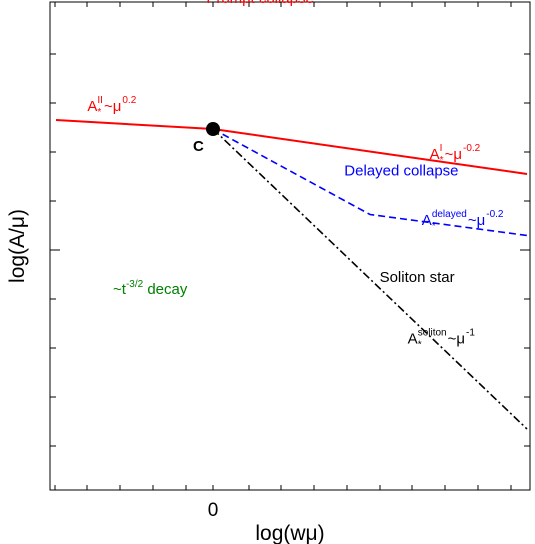 This screenshot has height=544, width=535. What do you see at coordinates (289, 533) in the screenshot?
I see `x-axis-label: log(wμ)` at bounding box center [289, 533].